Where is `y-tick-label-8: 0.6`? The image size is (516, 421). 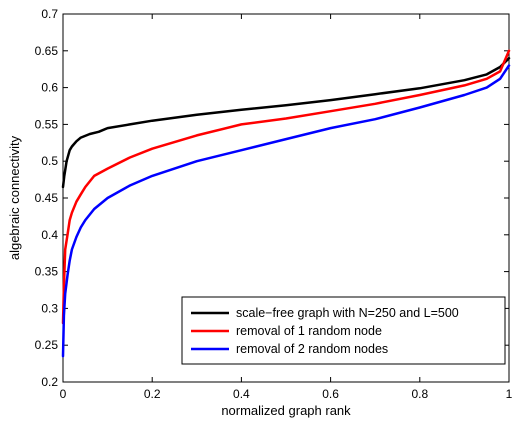
y-tick-label-8: 0.6 is located at coordinates (49, 88).